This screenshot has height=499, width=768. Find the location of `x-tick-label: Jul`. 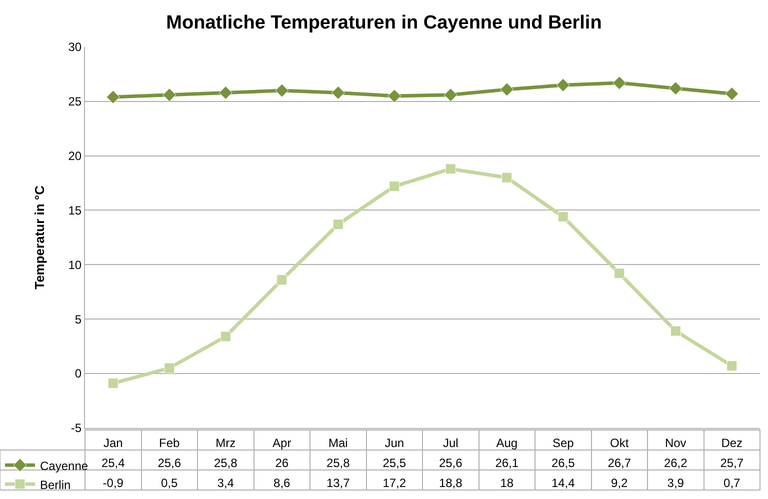

x-tick-label: Jul is located at coordinates (450, 443).